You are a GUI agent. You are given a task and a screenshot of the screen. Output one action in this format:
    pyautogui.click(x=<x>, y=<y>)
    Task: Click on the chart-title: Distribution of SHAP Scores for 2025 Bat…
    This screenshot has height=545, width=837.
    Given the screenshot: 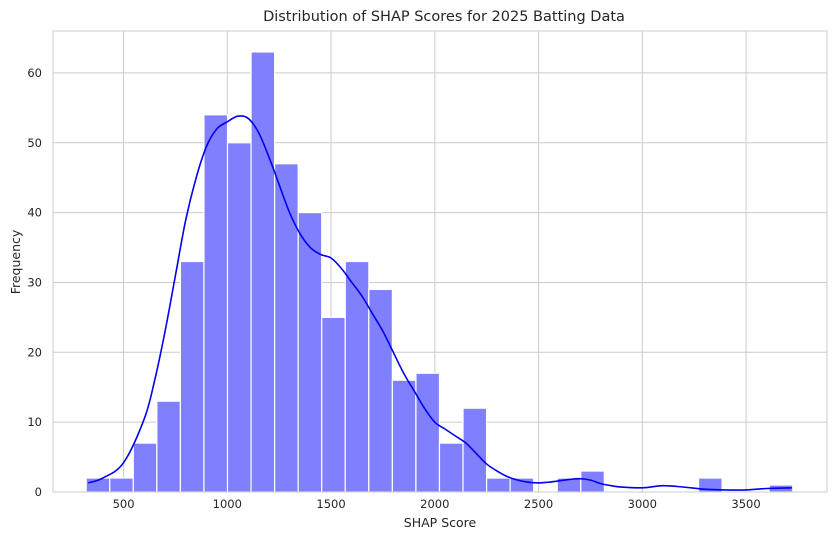 What is the action you would take?
    pyautogui.click(x=444, y=17)
    